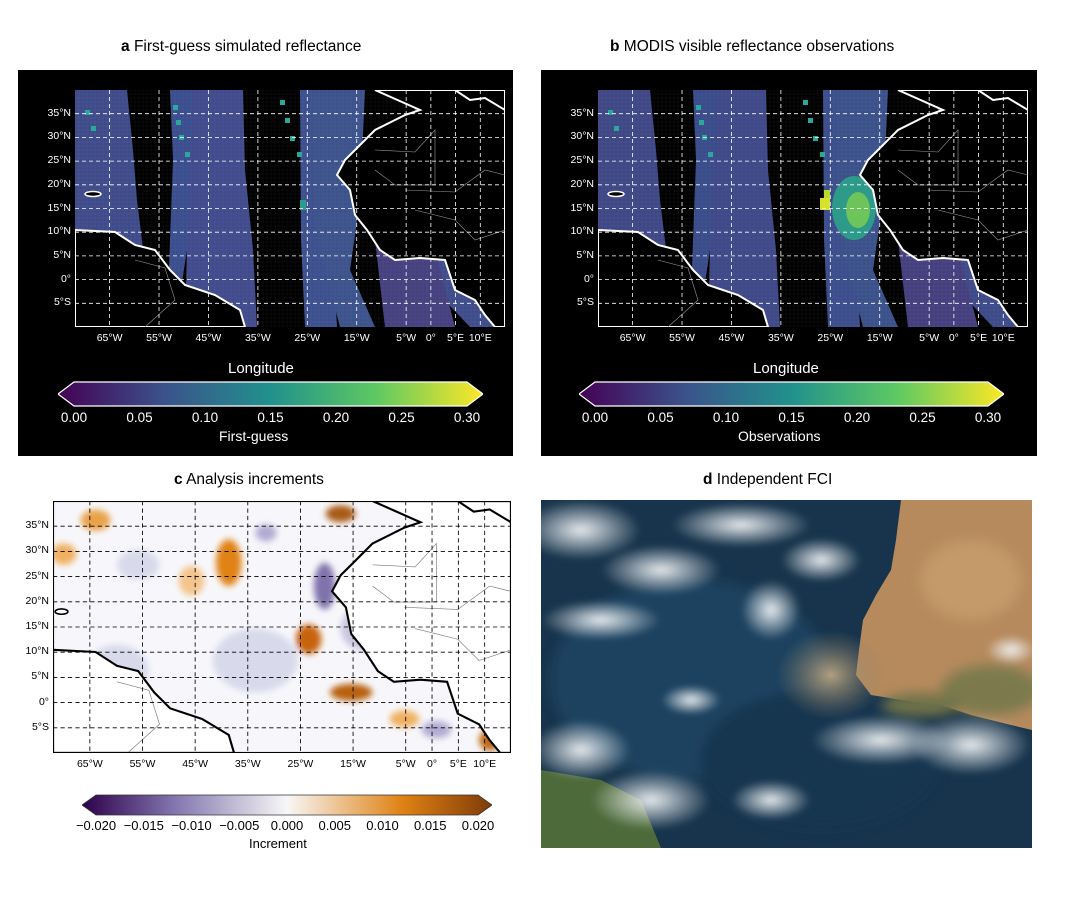  Describe the element at coordinates (485, 764) in the screenshot. I see `panel-c-lon-tick: 10°E` at that location.